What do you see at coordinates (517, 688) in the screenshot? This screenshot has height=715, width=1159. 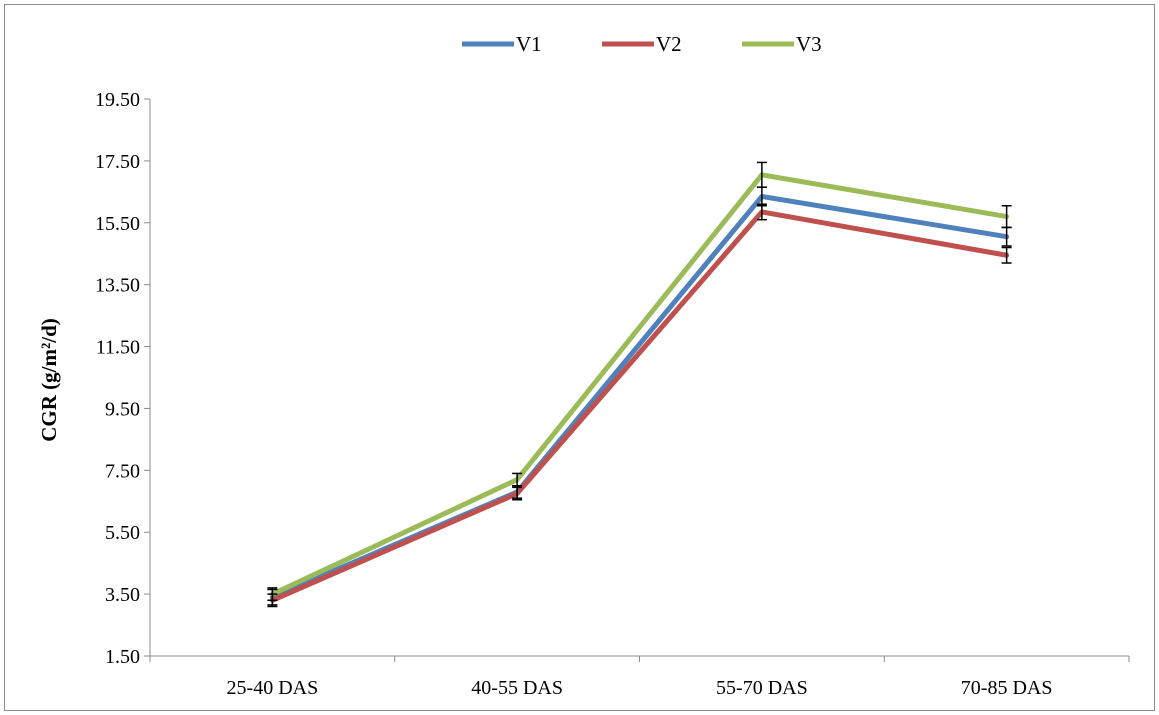 I see `x-tick-label: 40-55 DAS` at bounding box center [517, 688].